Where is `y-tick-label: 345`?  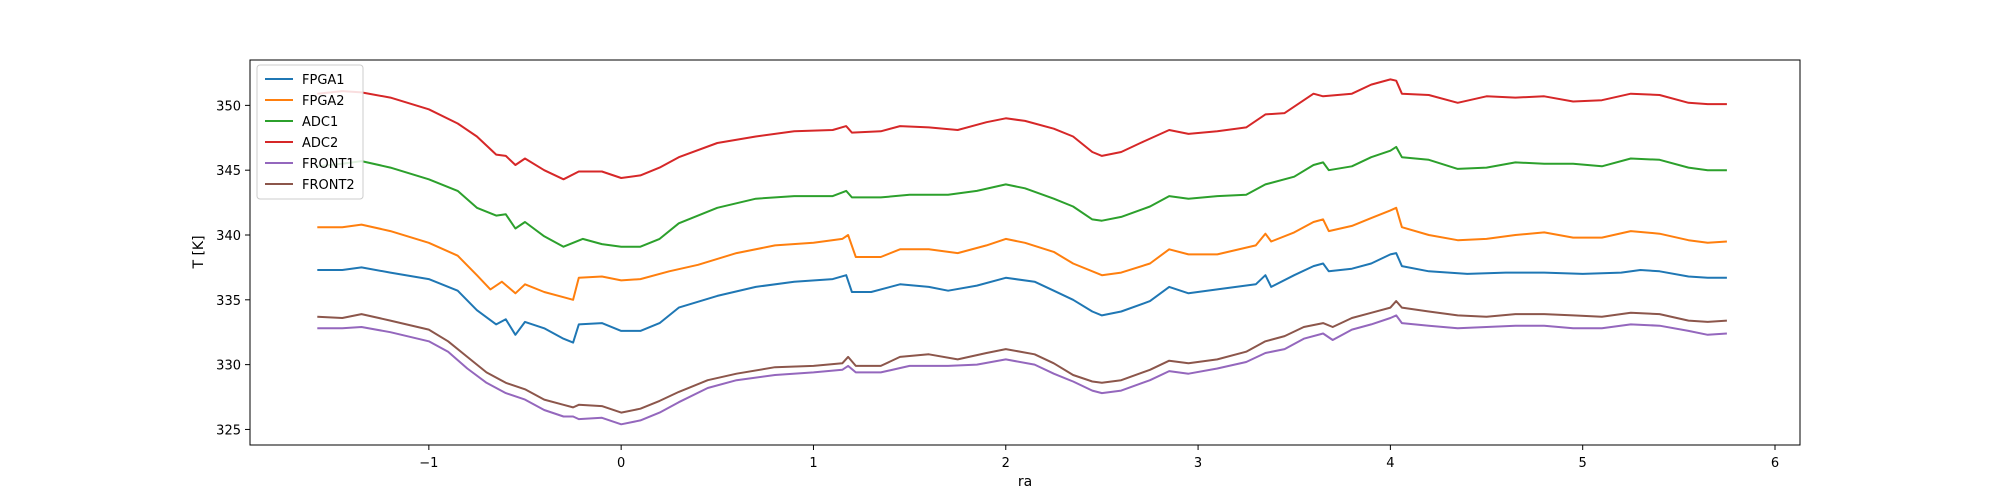 y-tick-label: 345 is located at coordinates (228, 171).